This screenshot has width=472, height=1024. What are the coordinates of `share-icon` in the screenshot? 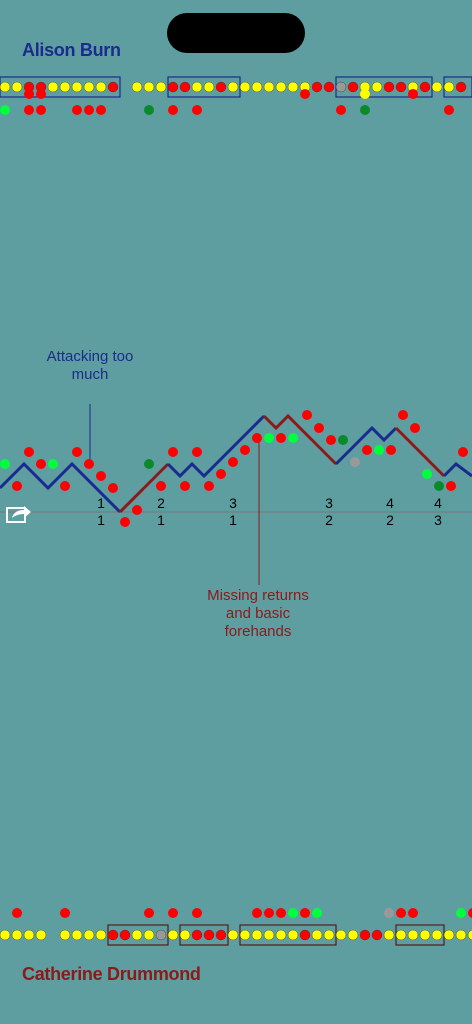 It's located at (19, 513).